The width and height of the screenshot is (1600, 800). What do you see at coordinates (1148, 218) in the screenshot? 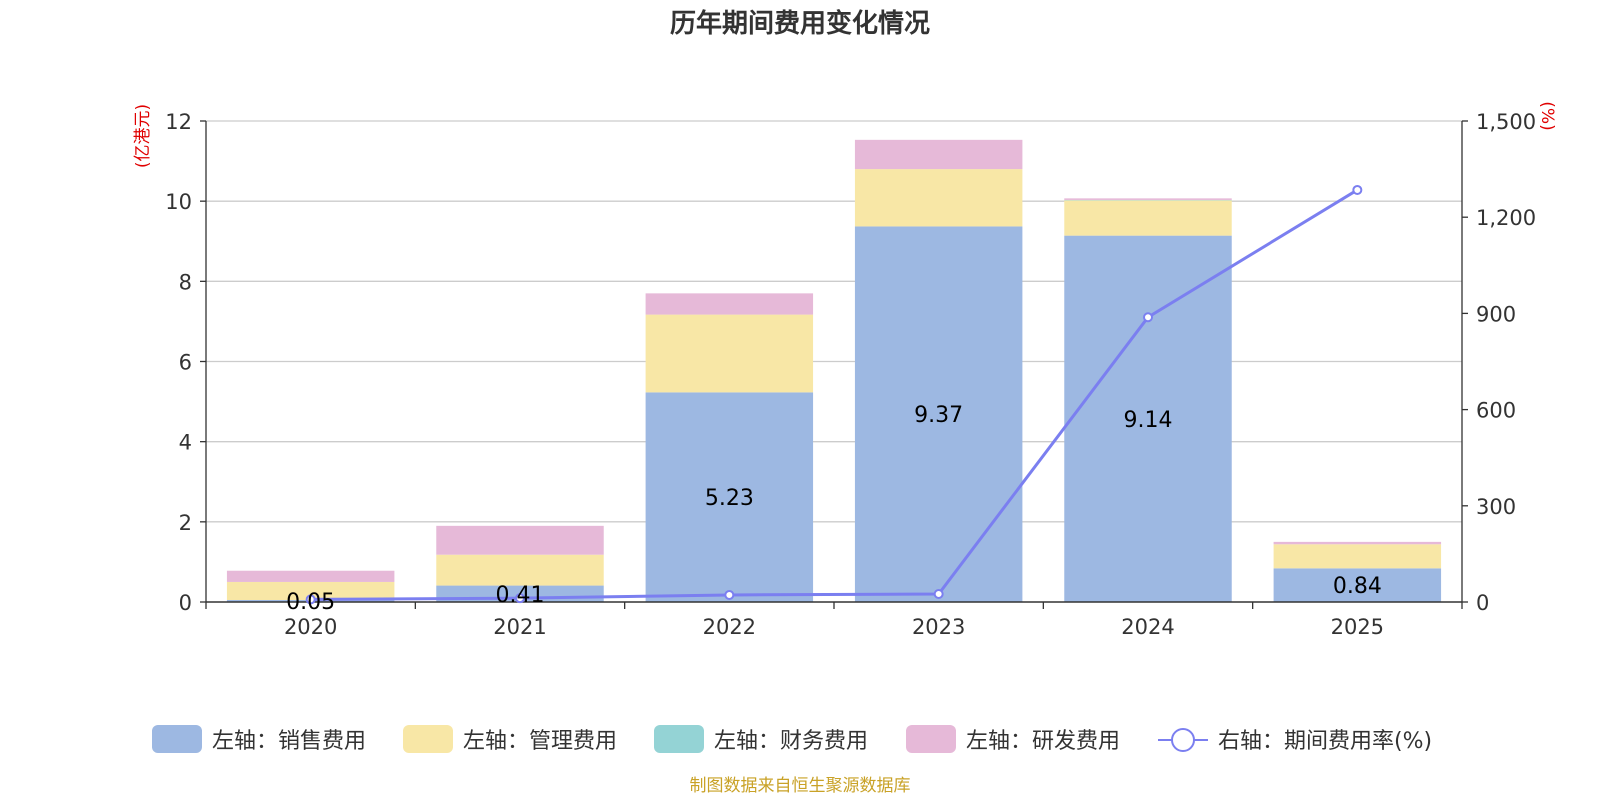
I see `bar-2-2024` at bounding box center [1148, 218].